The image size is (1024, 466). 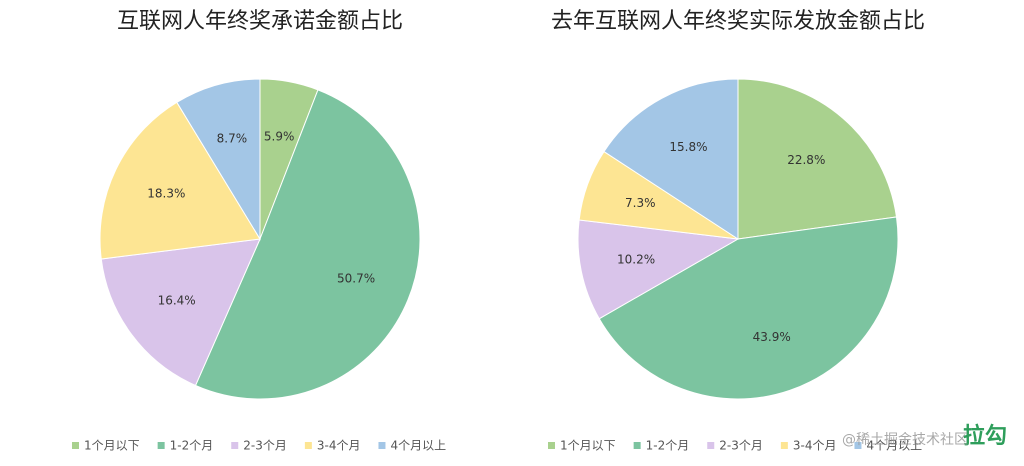 What do you see at coordinates (772, 337) in the screenshot?
I see `data-label: 43.9%` at bounding box center [772, 337].